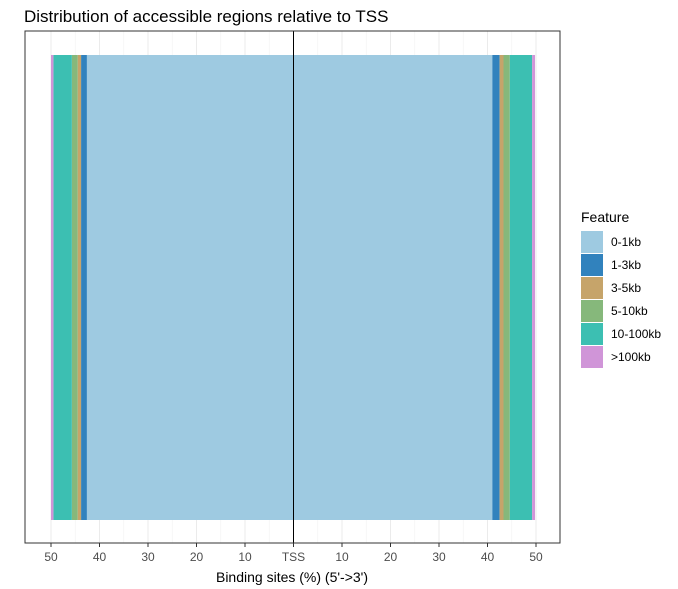  I want to click on legend-label: >100kb, so click(631, 357).